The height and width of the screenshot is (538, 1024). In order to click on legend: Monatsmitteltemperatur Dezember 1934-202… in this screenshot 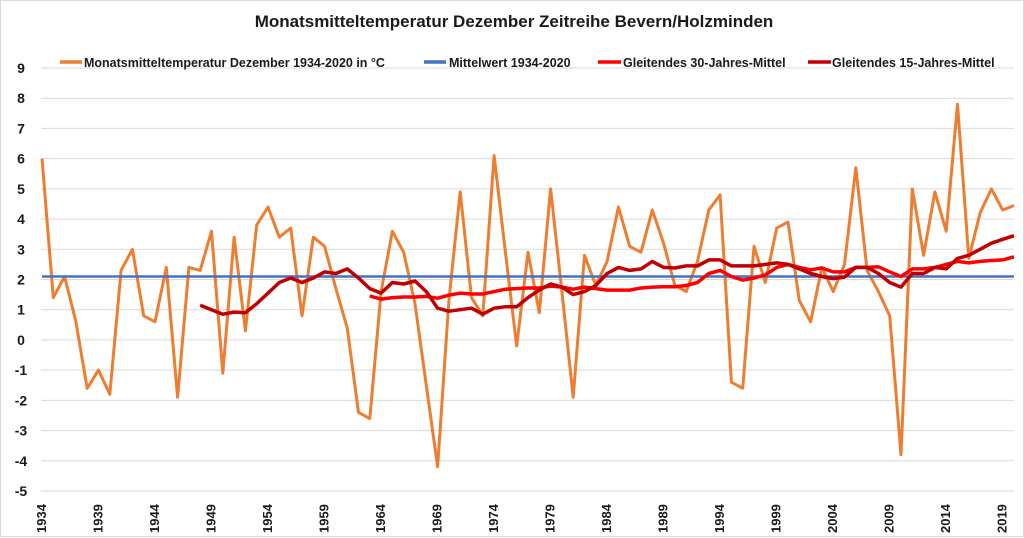, I will do `click(527, 63)`.